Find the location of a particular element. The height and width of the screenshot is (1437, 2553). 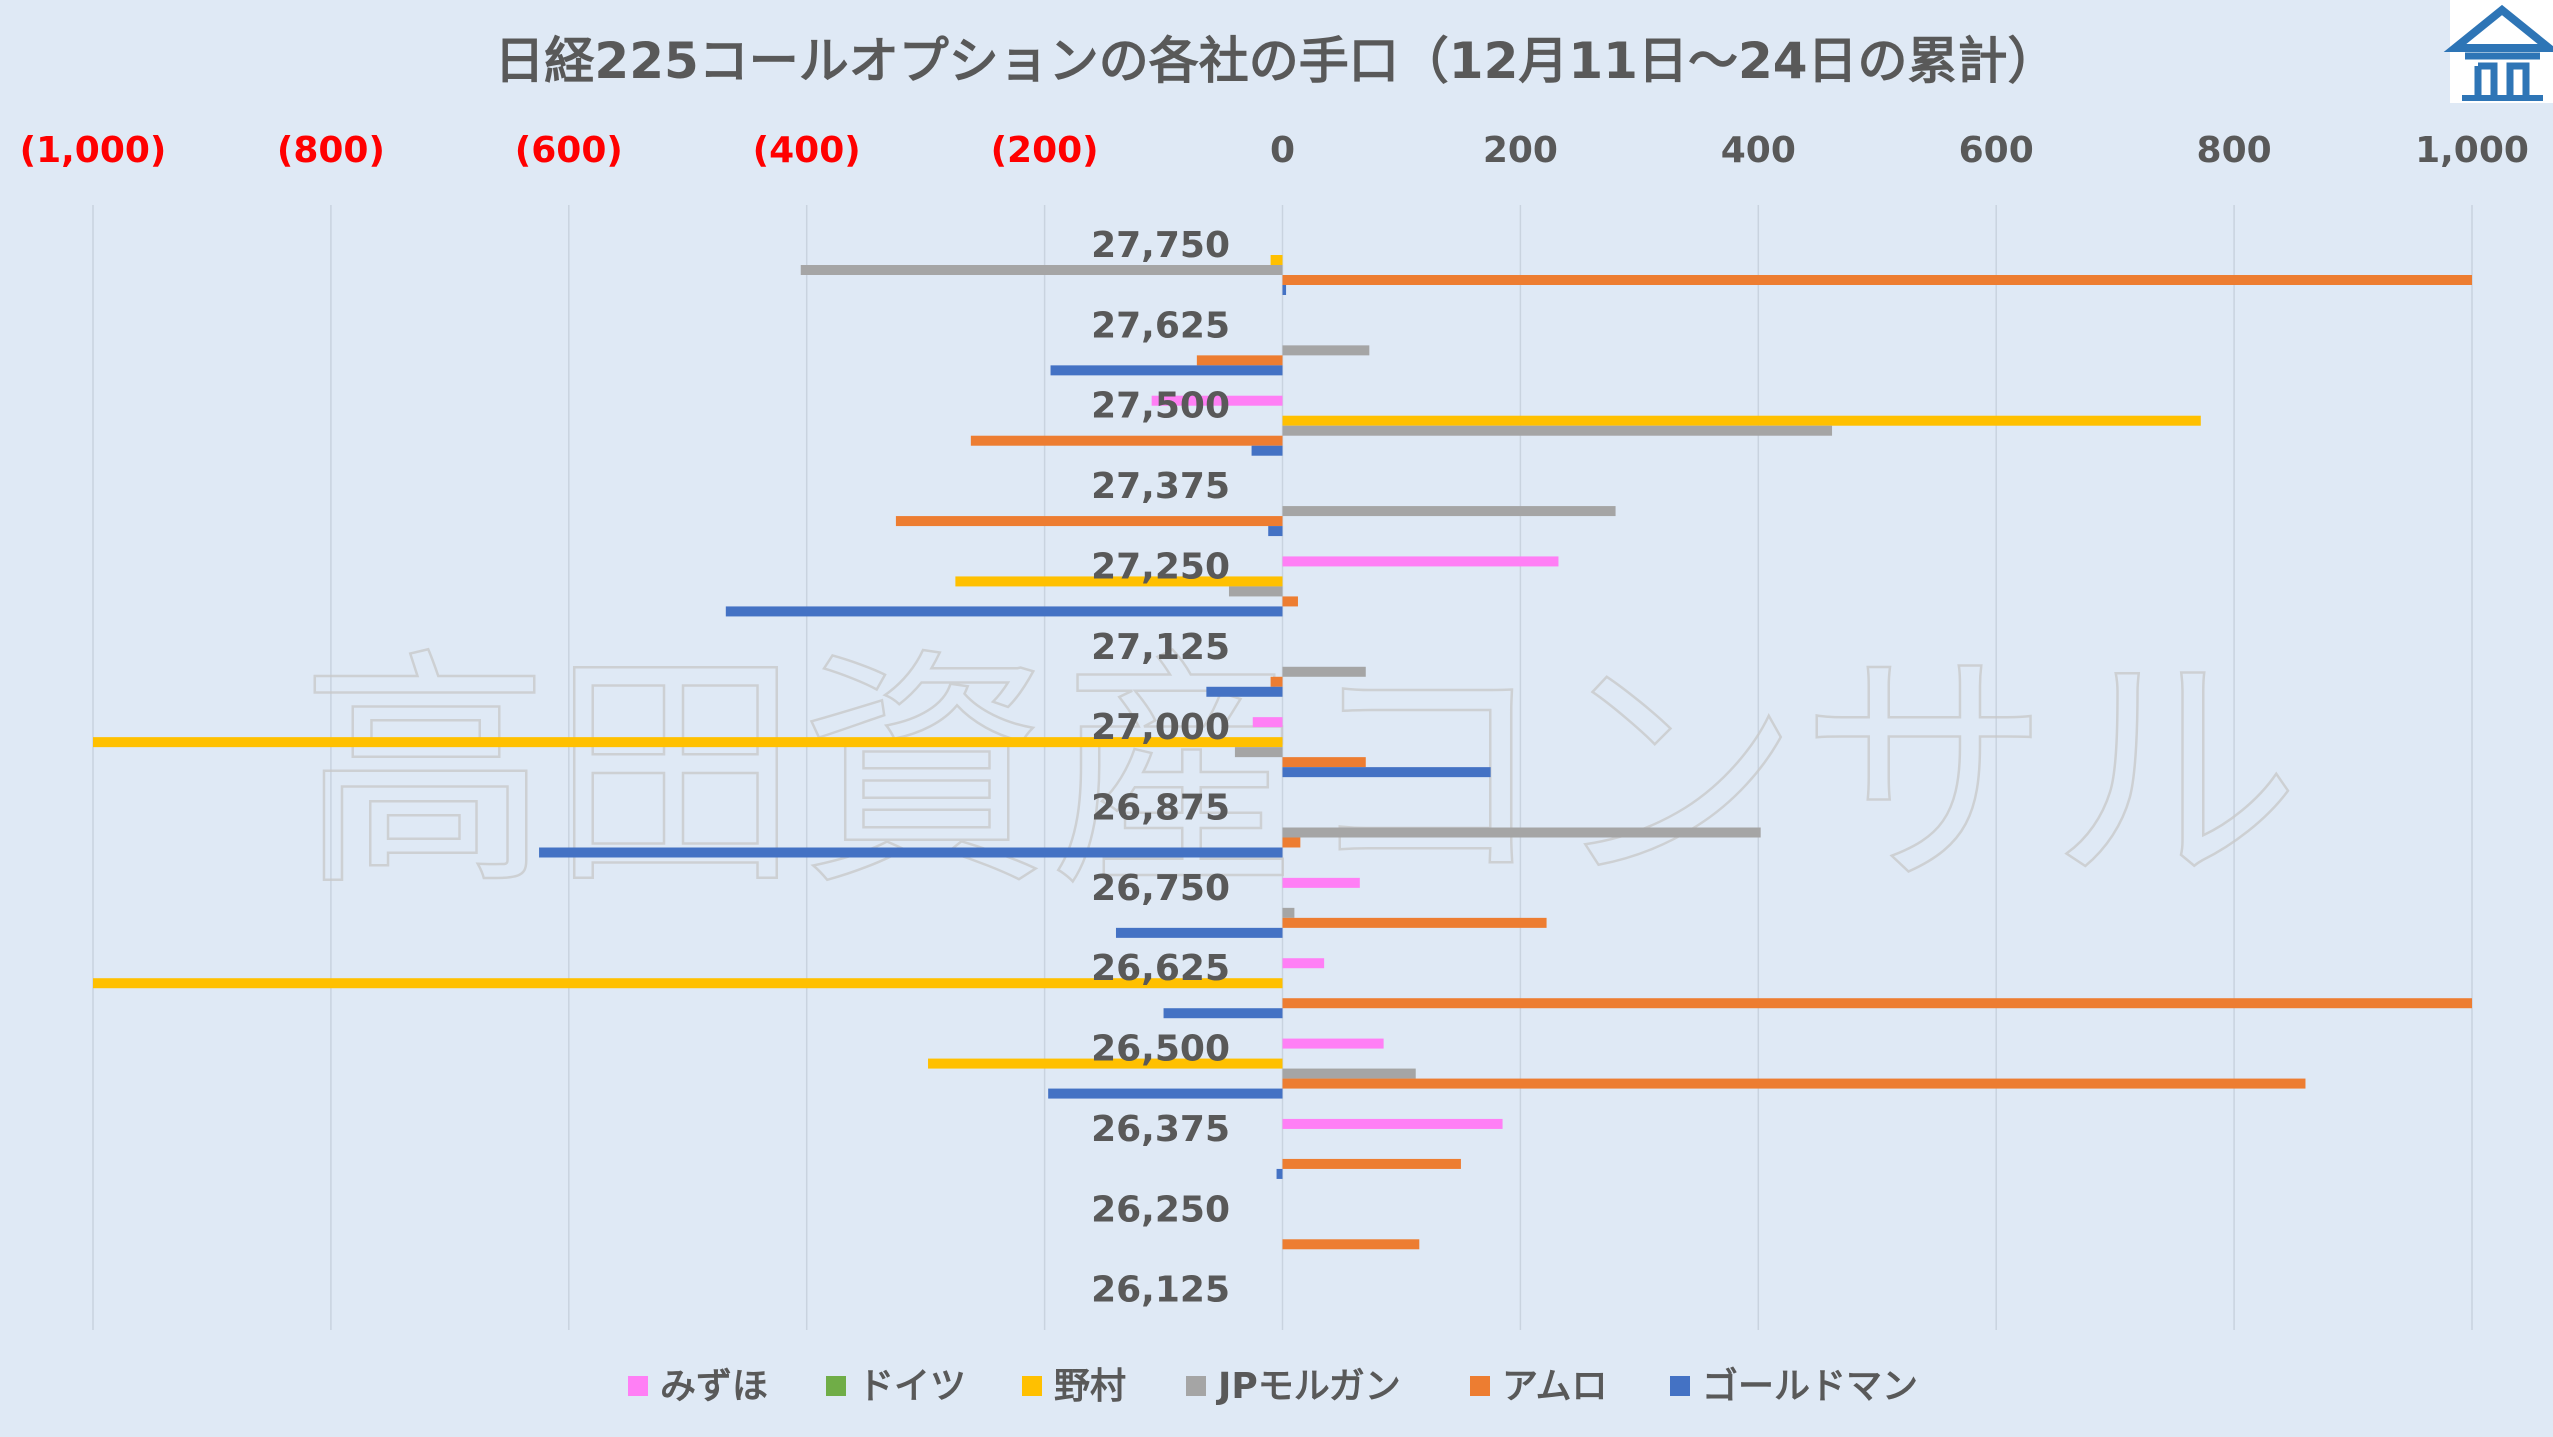

legend-item-4: アムロ is located at coordinates (1538, 1386).